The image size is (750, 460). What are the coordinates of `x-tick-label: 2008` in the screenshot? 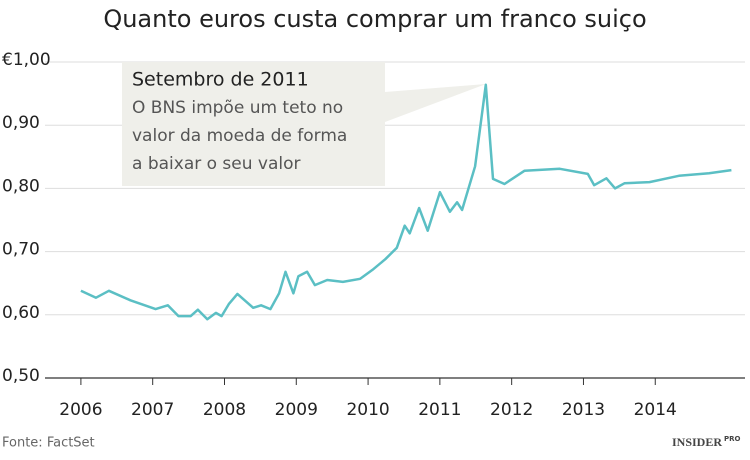 It's located at (224, 410).